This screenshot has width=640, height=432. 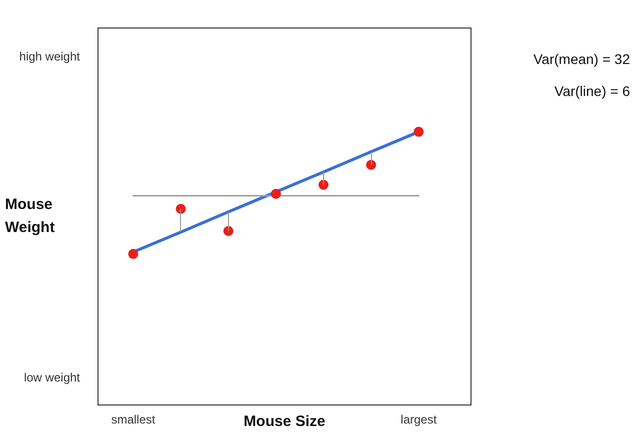 I want to click on text: Var(line) = 6, so click(x=592, y=90).